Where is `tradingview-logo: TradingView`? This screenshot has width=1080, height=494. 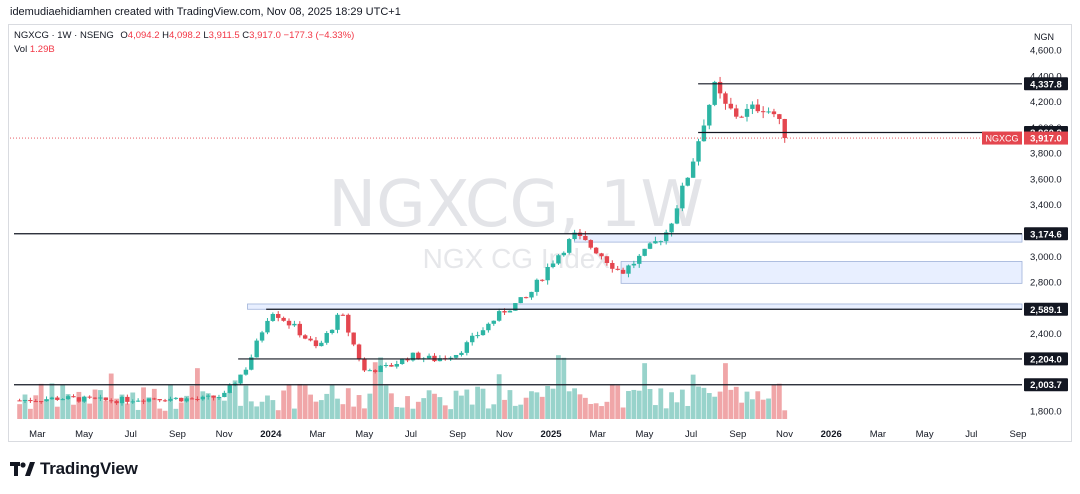
tradingview-logo: TradingView is located at coordinates (74, 469).